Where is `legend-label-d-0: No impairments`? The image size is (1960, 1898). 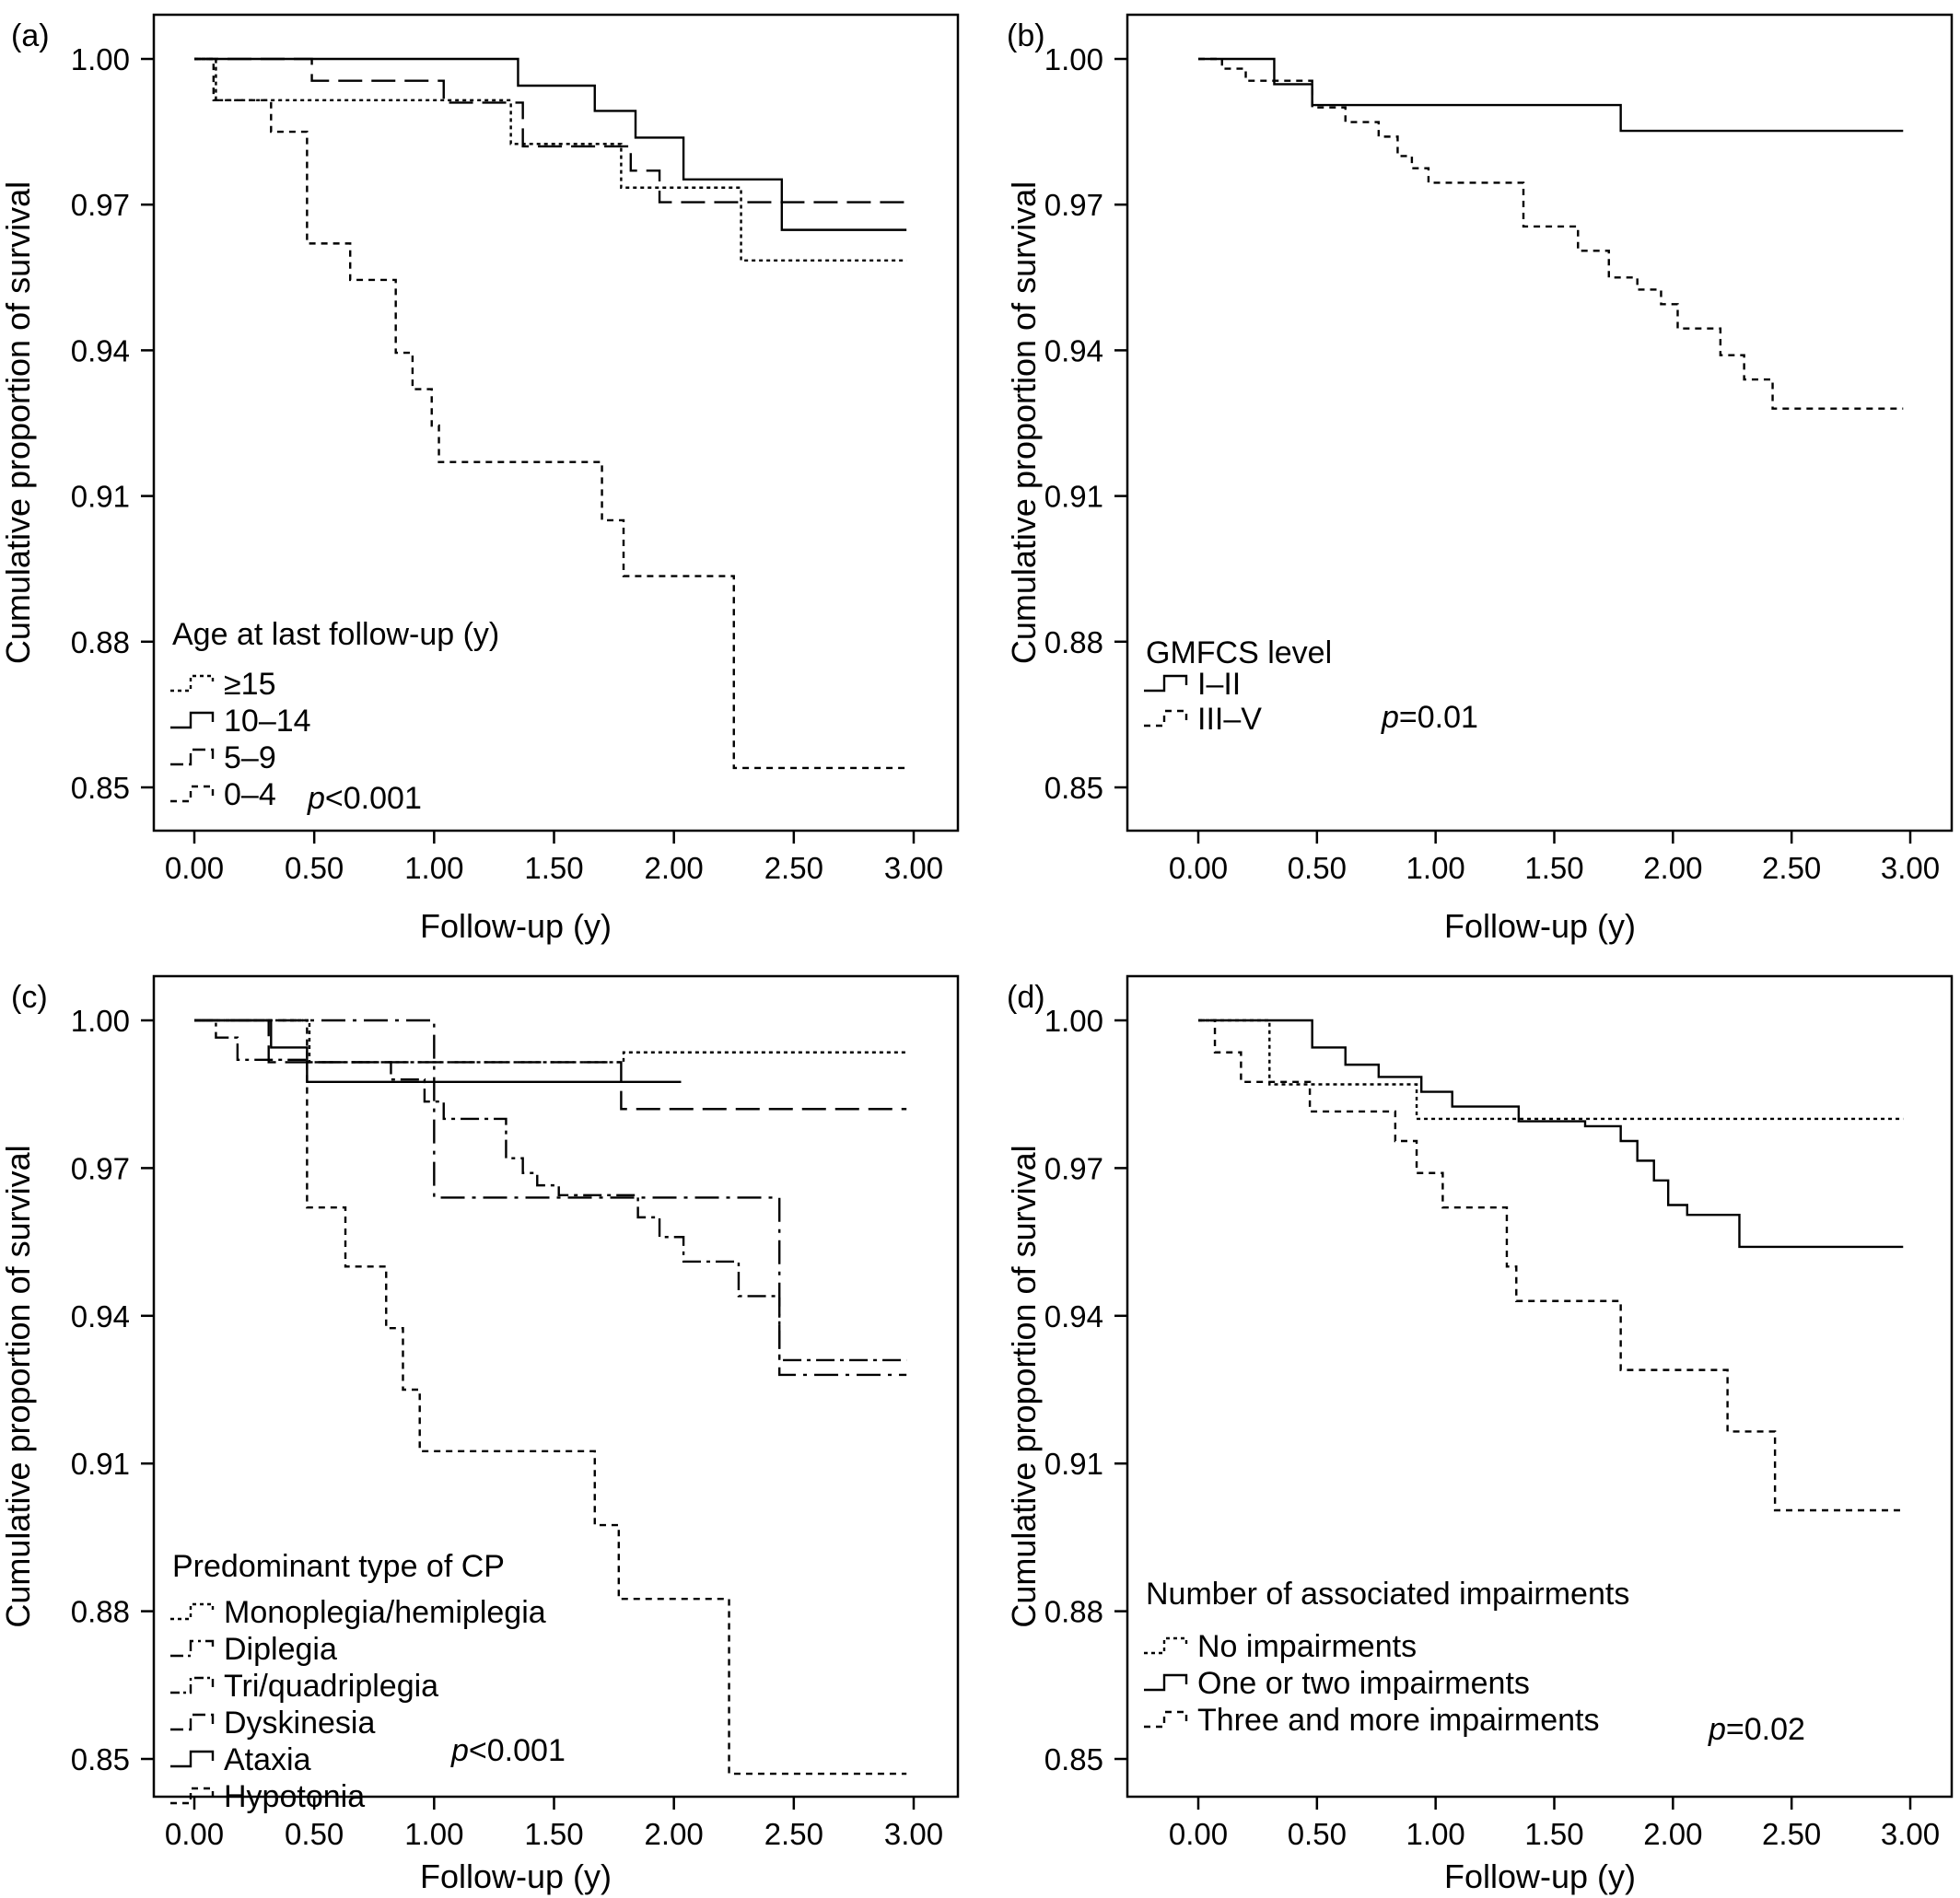 legend-label-d-0: No impairments is located at coordinates (1307, 1646).